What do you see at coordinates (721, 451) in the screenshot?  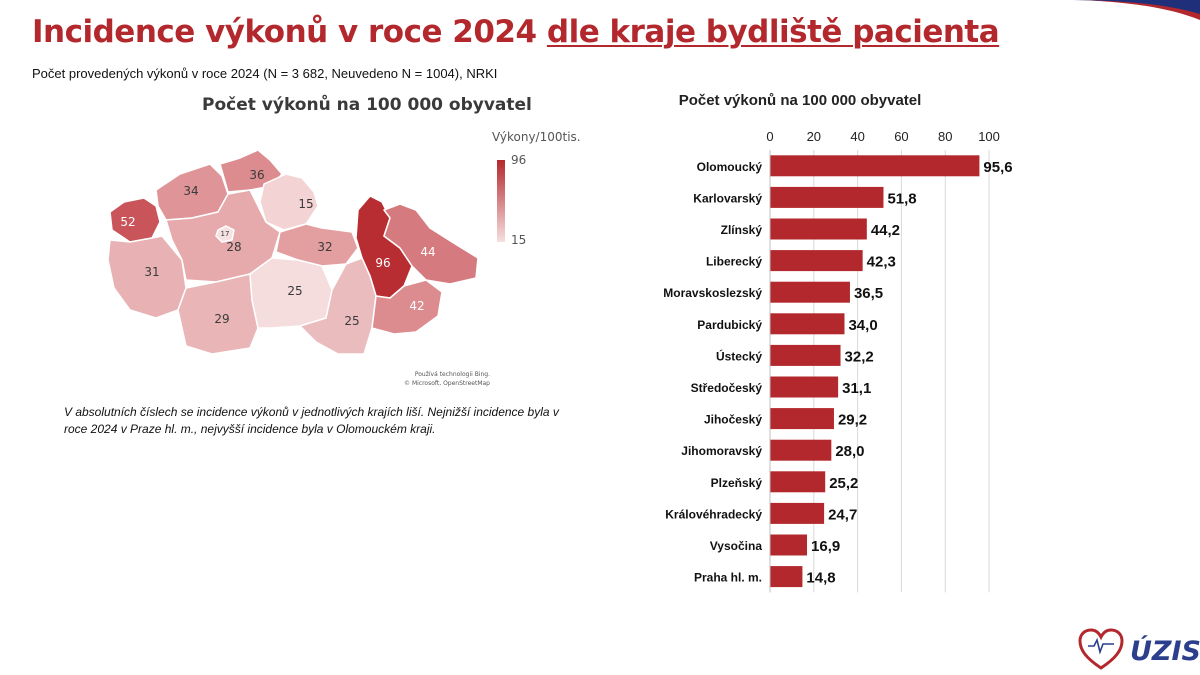 I see `category-label: Jihomoravský` at bounding box center [721, 451].